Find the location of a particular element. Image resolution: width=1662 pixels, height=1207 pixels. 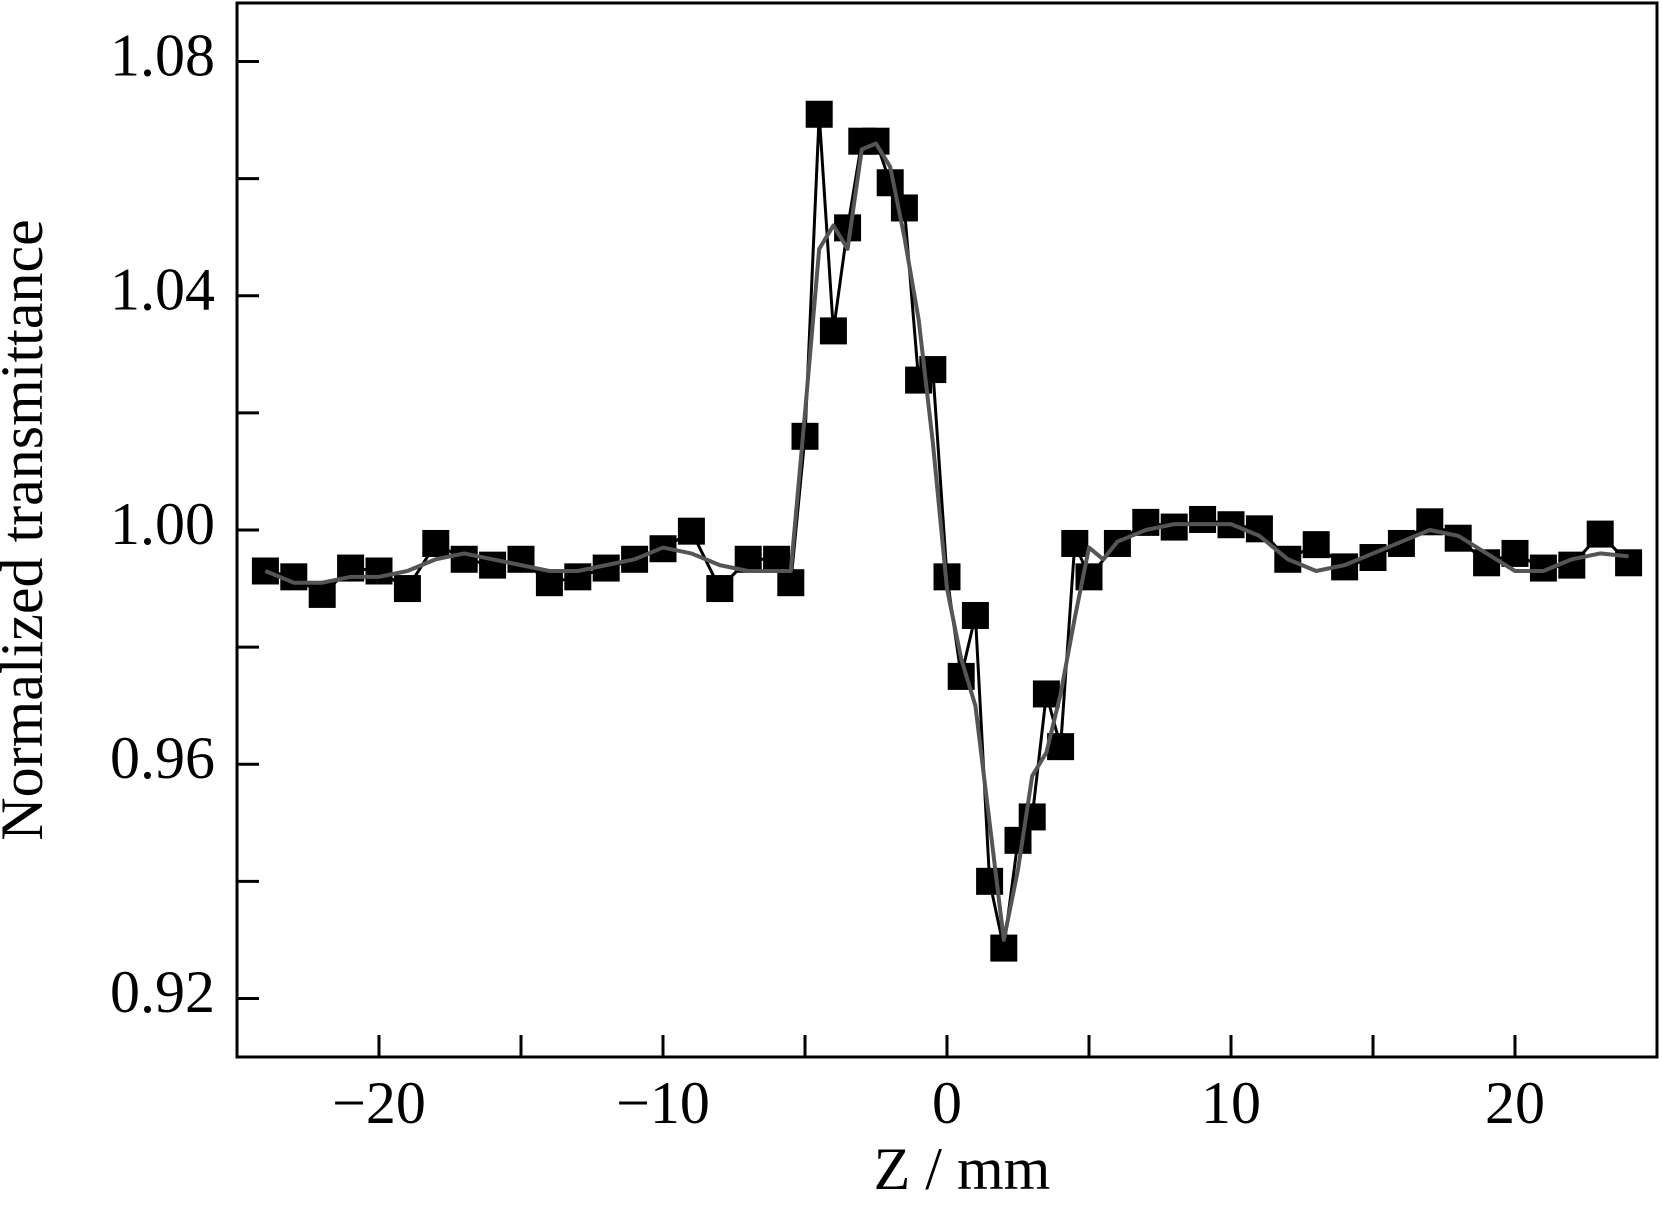

x-tick-label: −20 is located at coordinates (379, 1103).